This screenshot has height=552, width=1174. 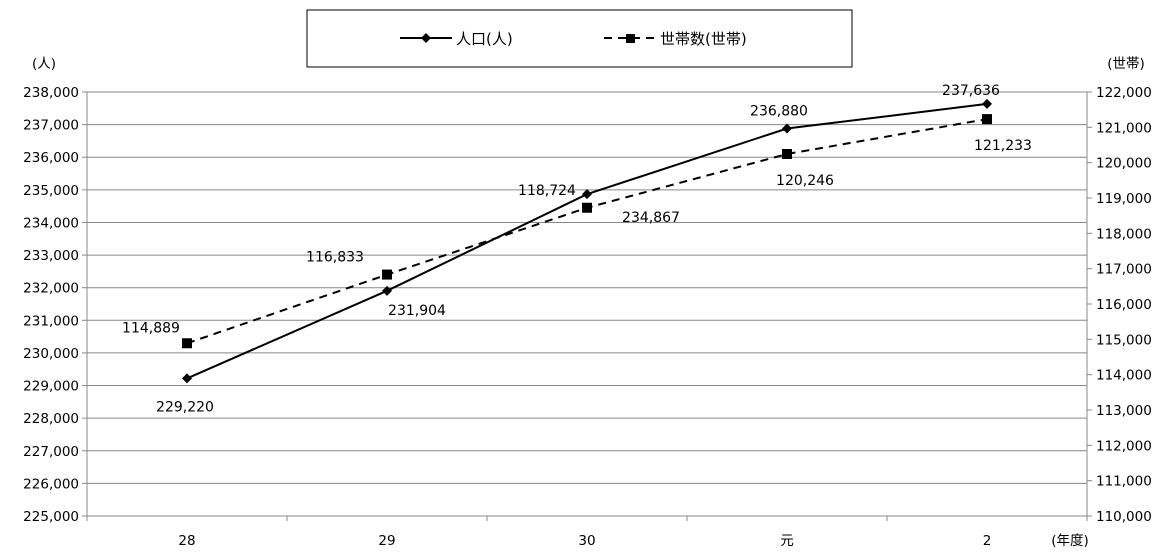 I want to click on left-axis-tick-label: 227,000, so click(x=51, y=452).